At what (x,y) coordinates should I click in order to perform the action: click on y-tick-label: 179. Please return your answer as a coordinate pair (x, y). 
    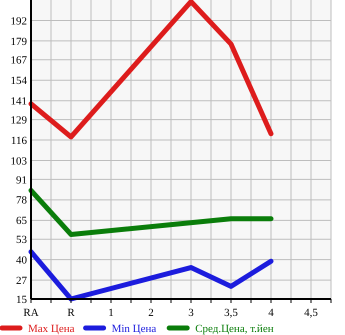
    Looking at the image, I should click on (19, 42).